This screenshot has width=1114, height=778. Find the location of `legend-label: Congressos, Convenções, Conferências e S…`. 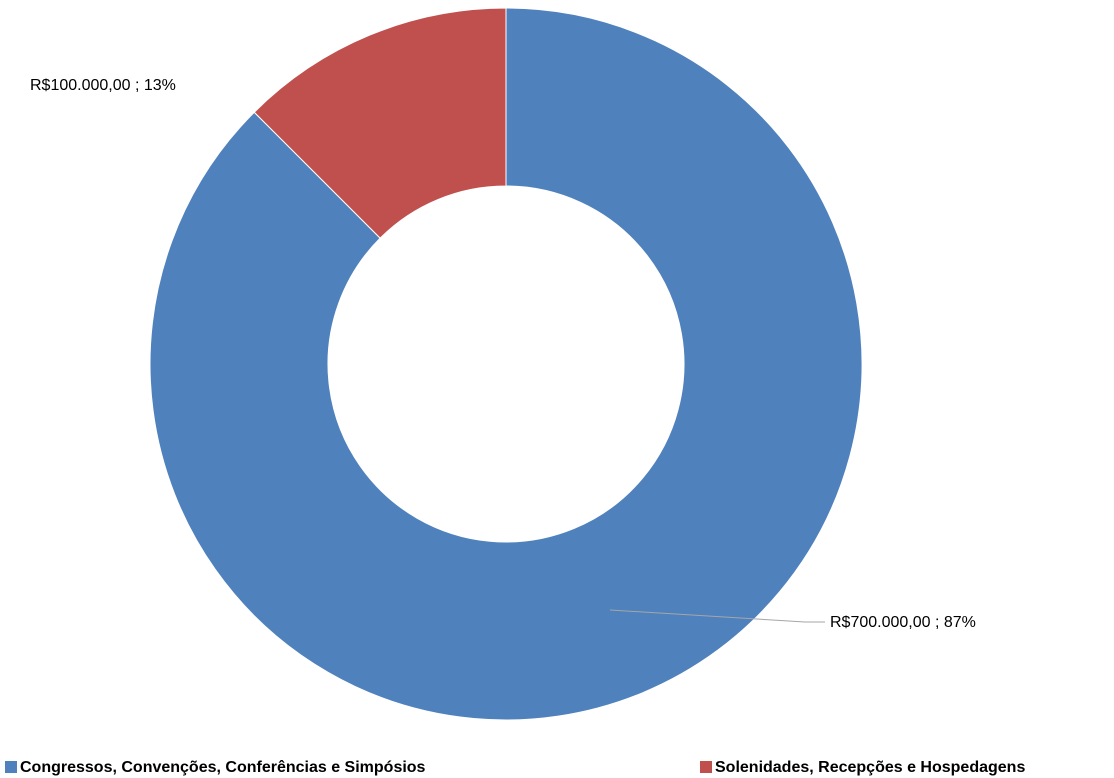

legend-label: Congressos, Convenções, Conferências e S… is located at coordinates (223, 767).